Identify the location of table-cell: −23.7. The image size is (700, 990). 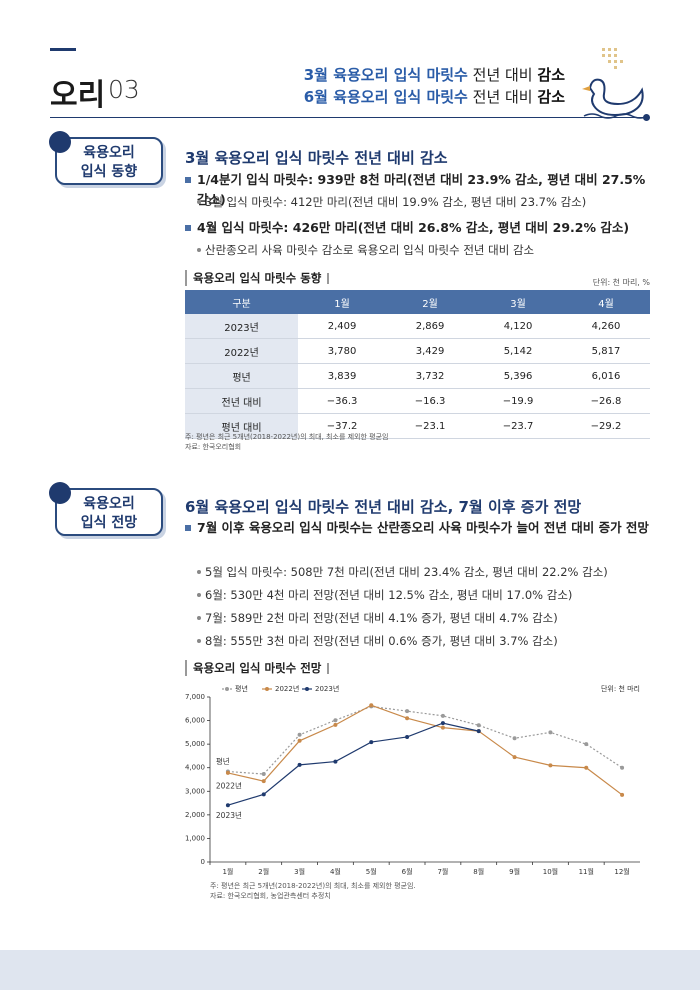
(518, 426).